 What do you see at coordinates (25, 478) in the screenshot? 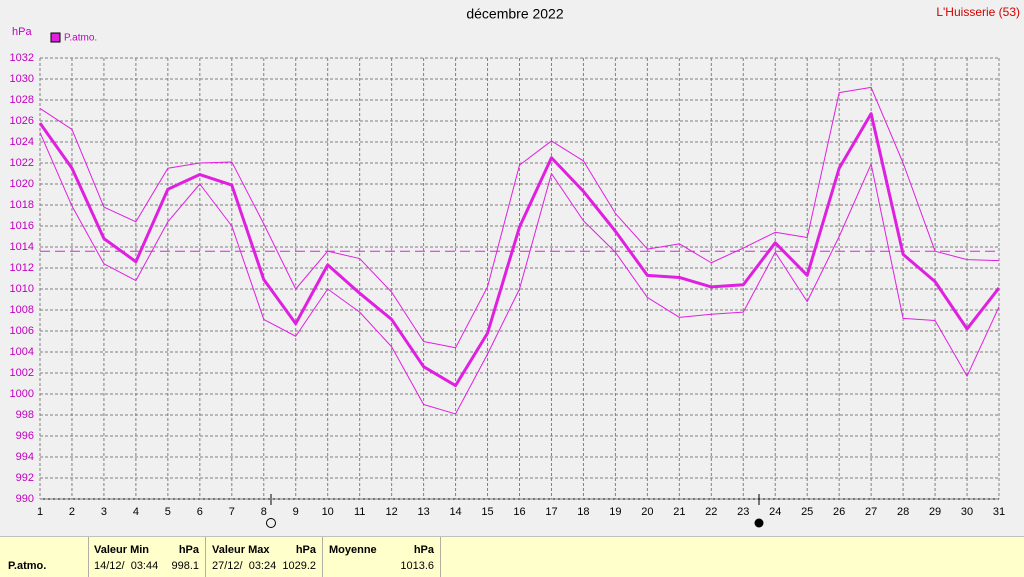
I see `y-tick-label: 992` at bounding box center [25, 478].